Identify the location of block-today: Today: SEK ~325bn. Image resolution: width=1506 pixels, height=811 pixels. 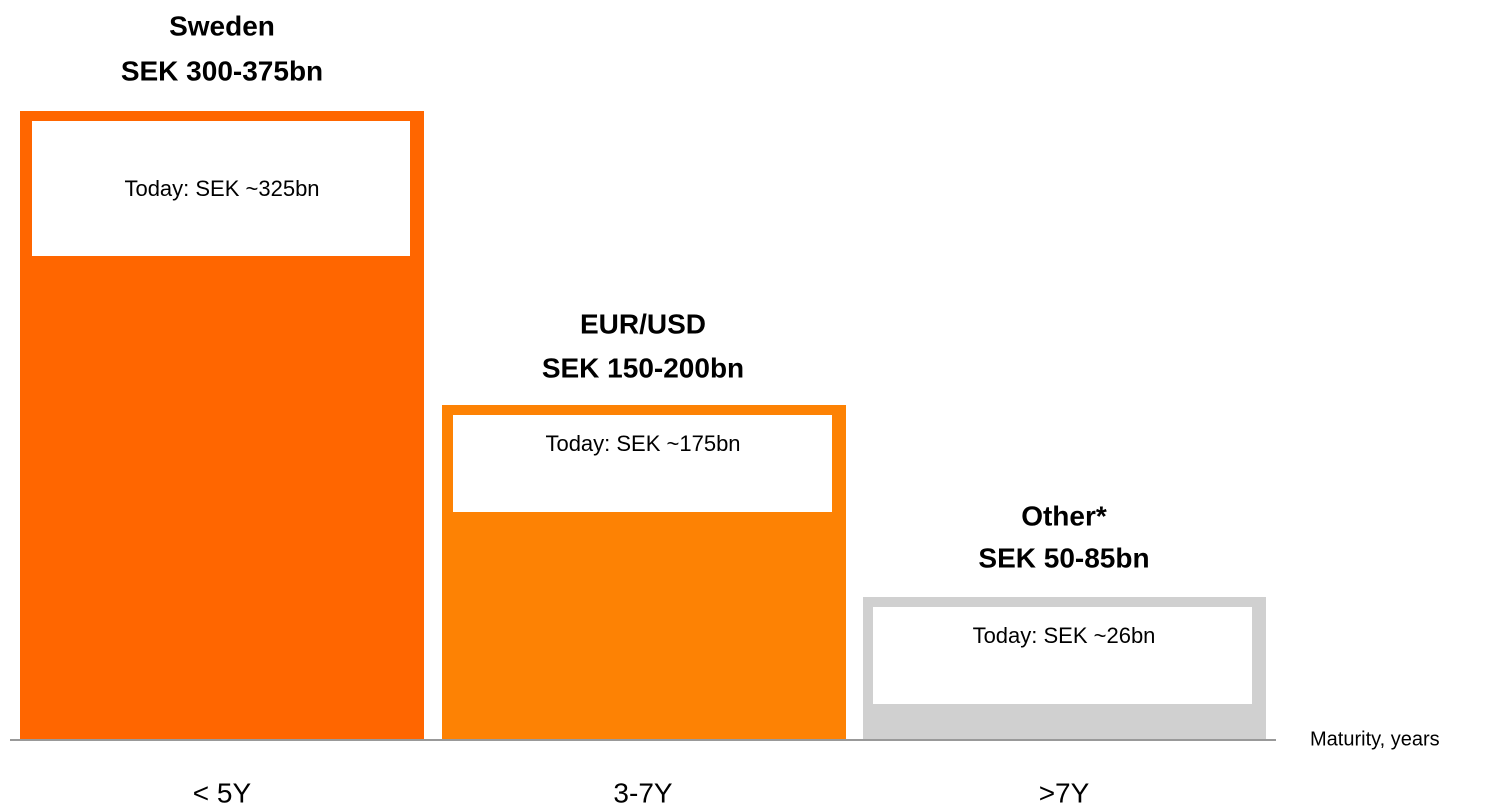
(221, 188).